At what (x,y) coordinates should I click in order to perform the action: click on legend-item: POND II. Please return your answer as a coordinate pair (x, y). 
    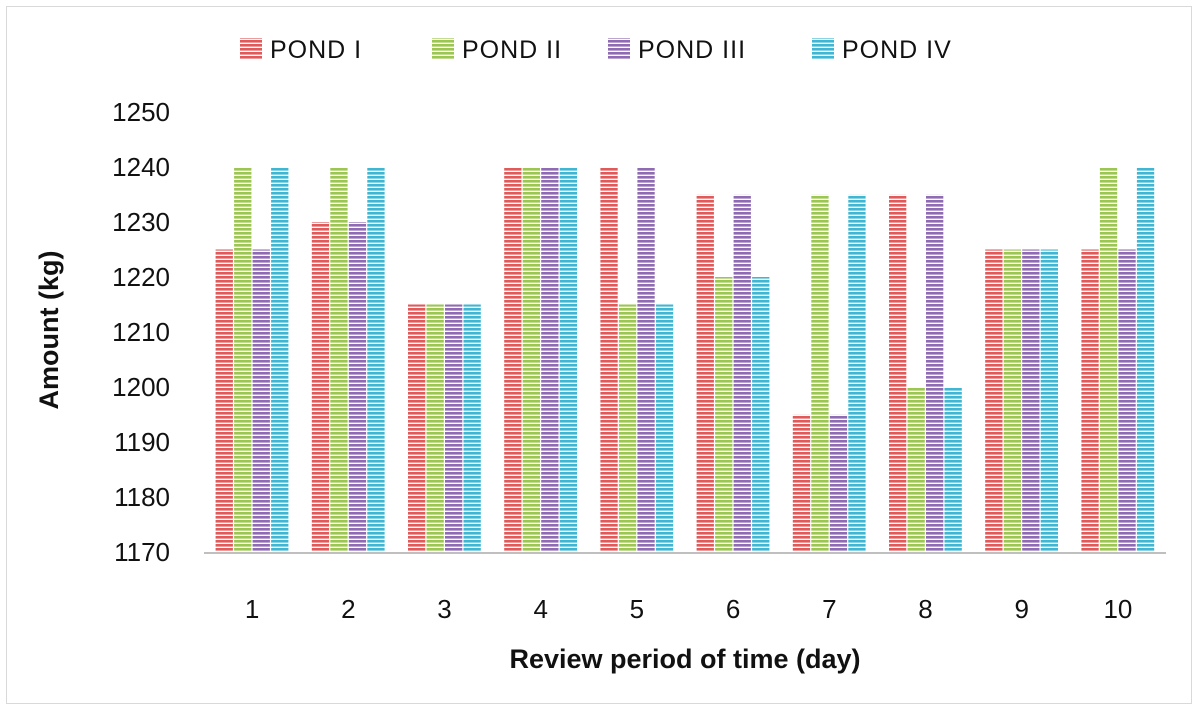
    Looking at the image, I should click on (497, 50).